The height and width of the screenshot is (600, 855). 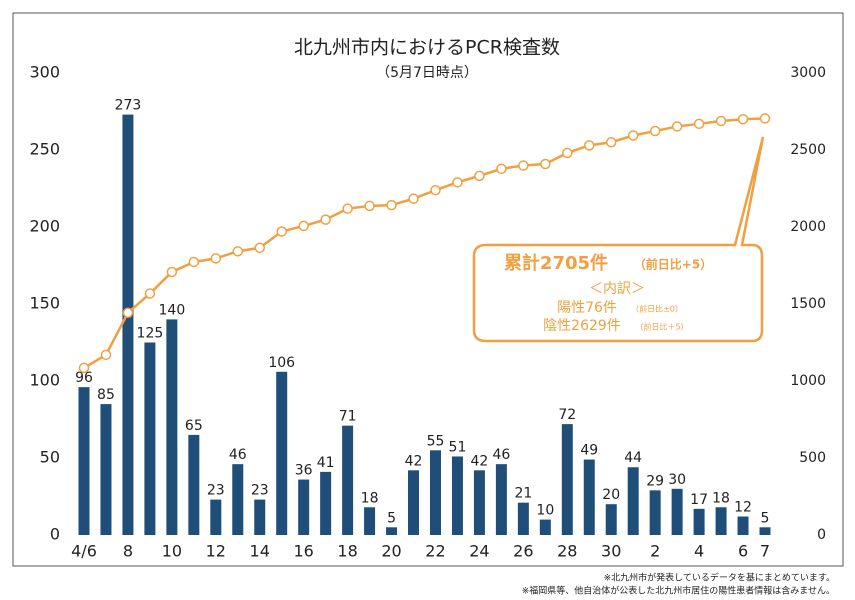 What do you see at coordinates (812, 458) in the screenshot?
I see `y2-tick-label: 500` at bounding box center [812, 458].